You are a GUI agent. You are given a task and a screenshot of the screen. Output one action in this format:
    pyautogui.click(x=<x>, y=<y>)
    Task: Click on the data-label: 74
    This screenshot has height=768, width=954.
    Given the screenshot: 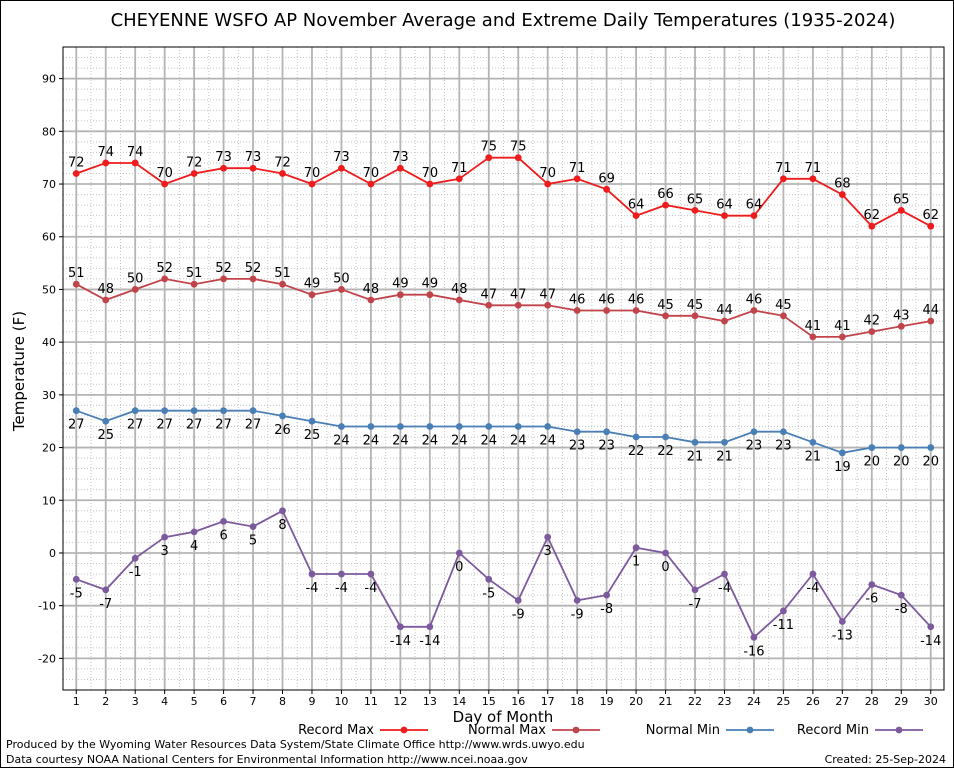 What is the action you would take?
    pyautogui.click(x=105, y=152)
    